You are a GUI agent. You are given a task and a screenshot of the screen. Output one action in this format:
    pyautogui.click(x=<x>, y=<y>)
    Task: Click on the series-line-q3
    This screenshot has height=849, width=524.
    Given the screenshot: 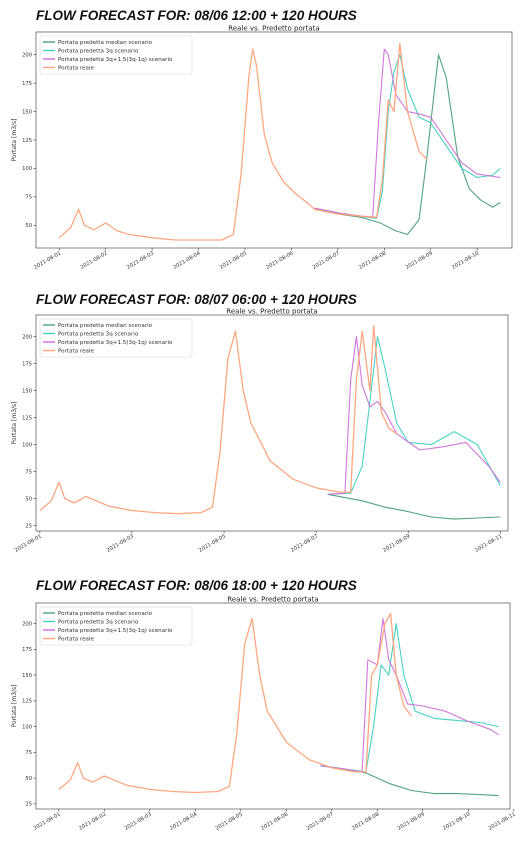 What is the action you would take?
    pyautogui.click(x=414, y=415)
    